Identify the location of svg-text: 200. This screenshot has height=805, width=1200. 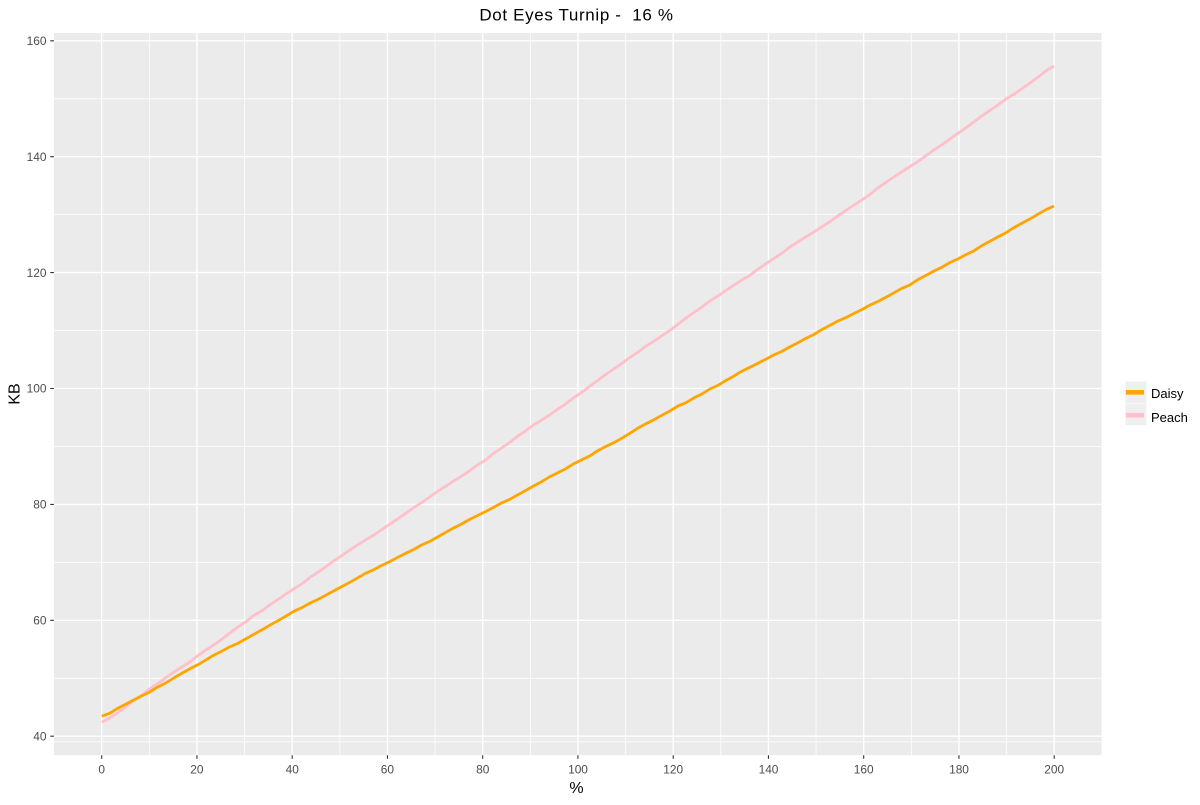
(1054, 770).